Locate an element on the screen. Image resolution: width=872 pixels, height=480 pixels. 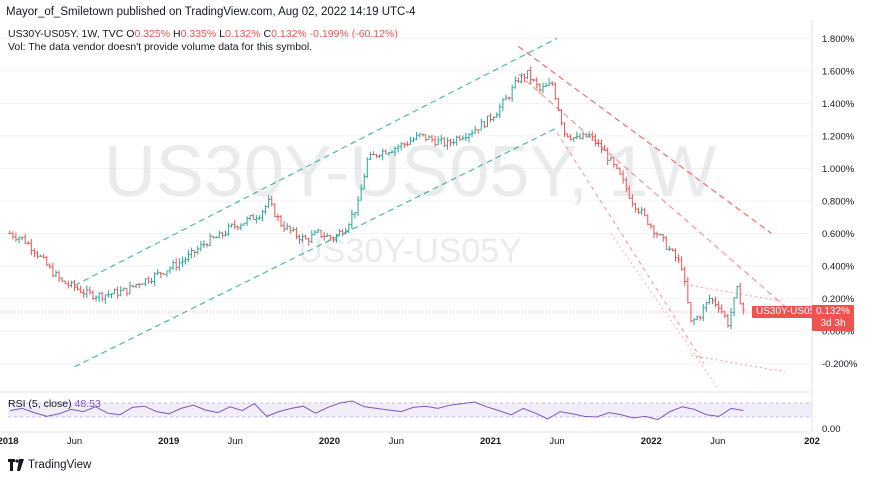
rsi-legend: RSI (5, close) 48.53 is located at coordinates (54, 404).